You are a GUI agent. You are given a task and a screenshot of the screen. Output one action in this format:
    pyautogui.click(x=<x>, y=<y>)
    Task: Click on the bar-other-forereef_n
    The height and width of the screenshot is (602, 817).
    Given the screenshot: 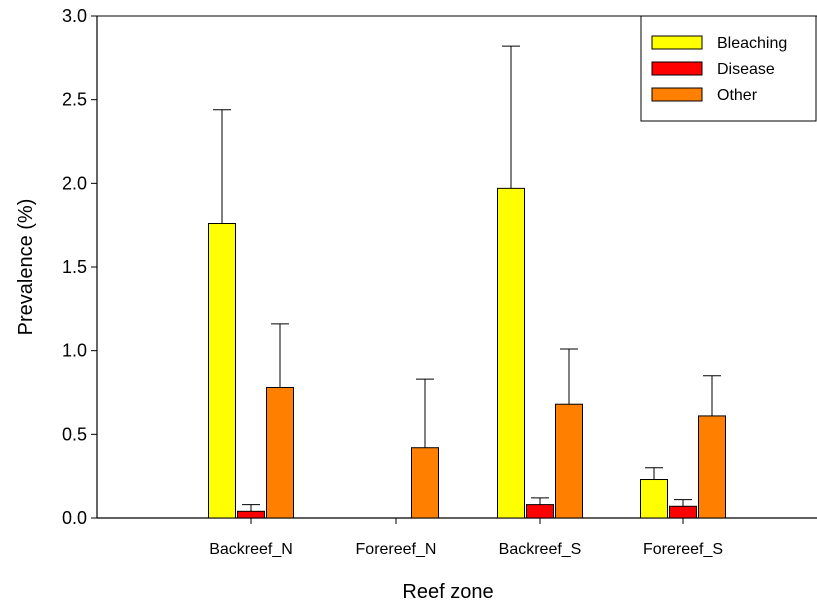 What is the action you would take?
    pyautogui.click(x=425, y=483)
    